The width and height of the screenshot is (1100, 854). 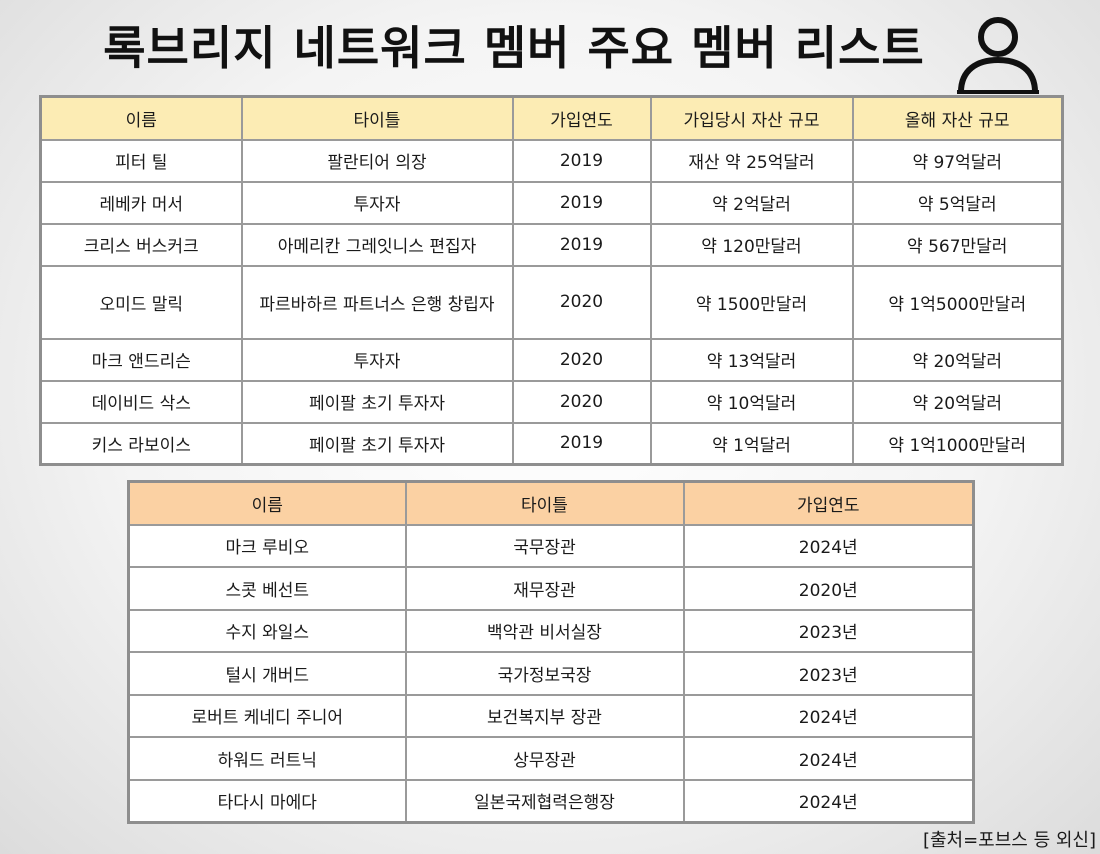 What do you see at coordinates (544, 715) in the screenshot?
I see `member-title-cell: 보건복지부 장관` at bounding box center [544, 715].